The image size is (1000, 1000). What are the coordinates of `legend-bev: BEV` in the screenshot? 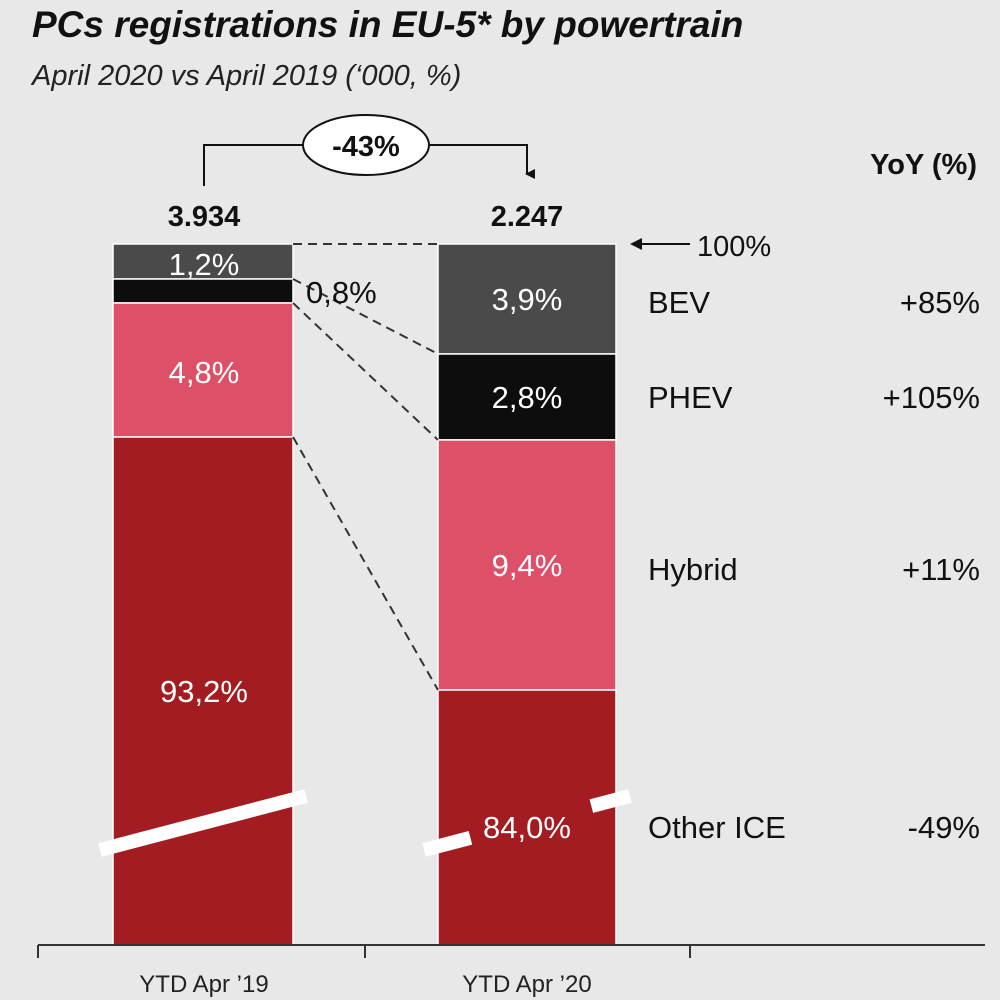 It's located at (679, 302).